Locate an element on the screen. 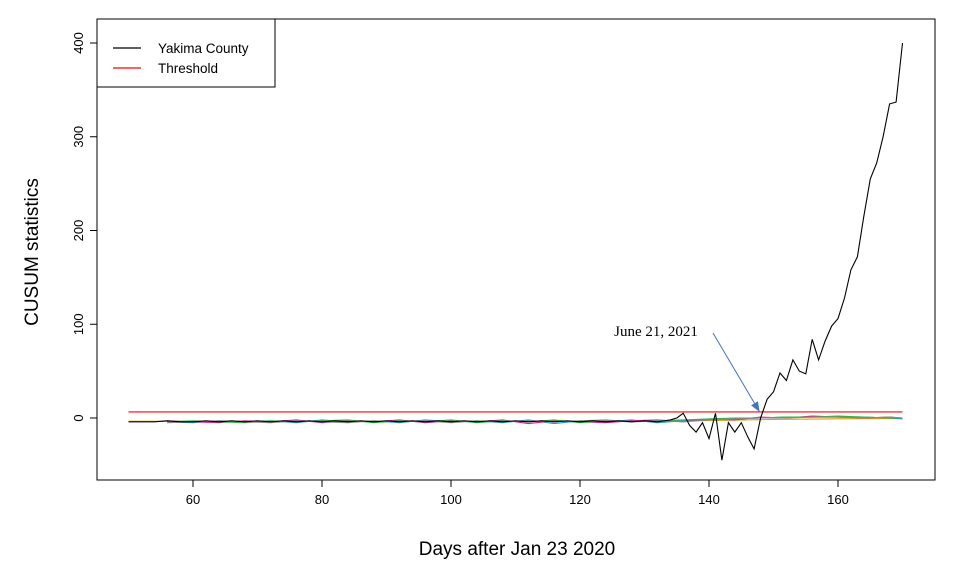 Image resolution: width=958 pixels, height=585 pixels. x-tick-label: 80 is located at coordinates (322, 499).